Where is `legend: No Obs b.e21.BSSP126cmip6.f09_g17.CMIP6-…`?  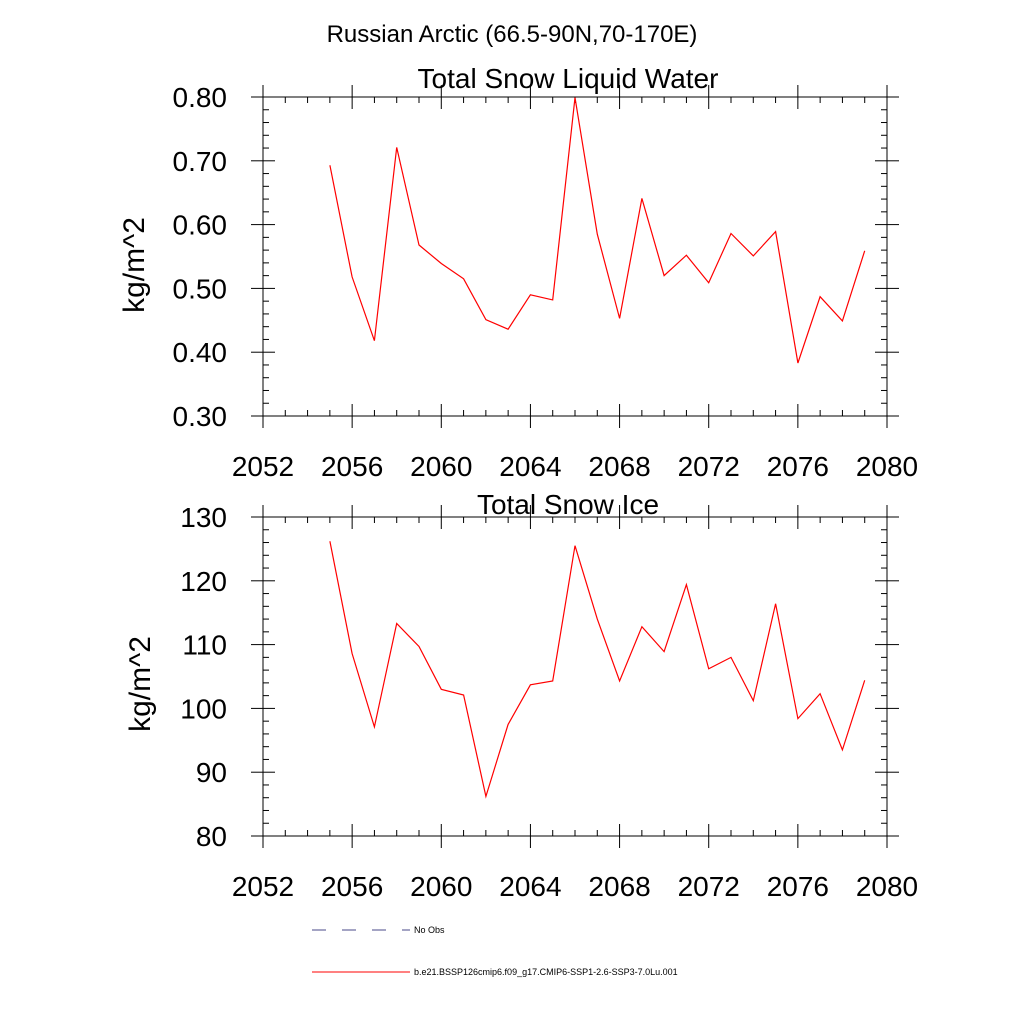
legend: No Obs b.e21.BSSP126cmip6.f09_g17.CMIP6-… is located at coordinates (495, 951).